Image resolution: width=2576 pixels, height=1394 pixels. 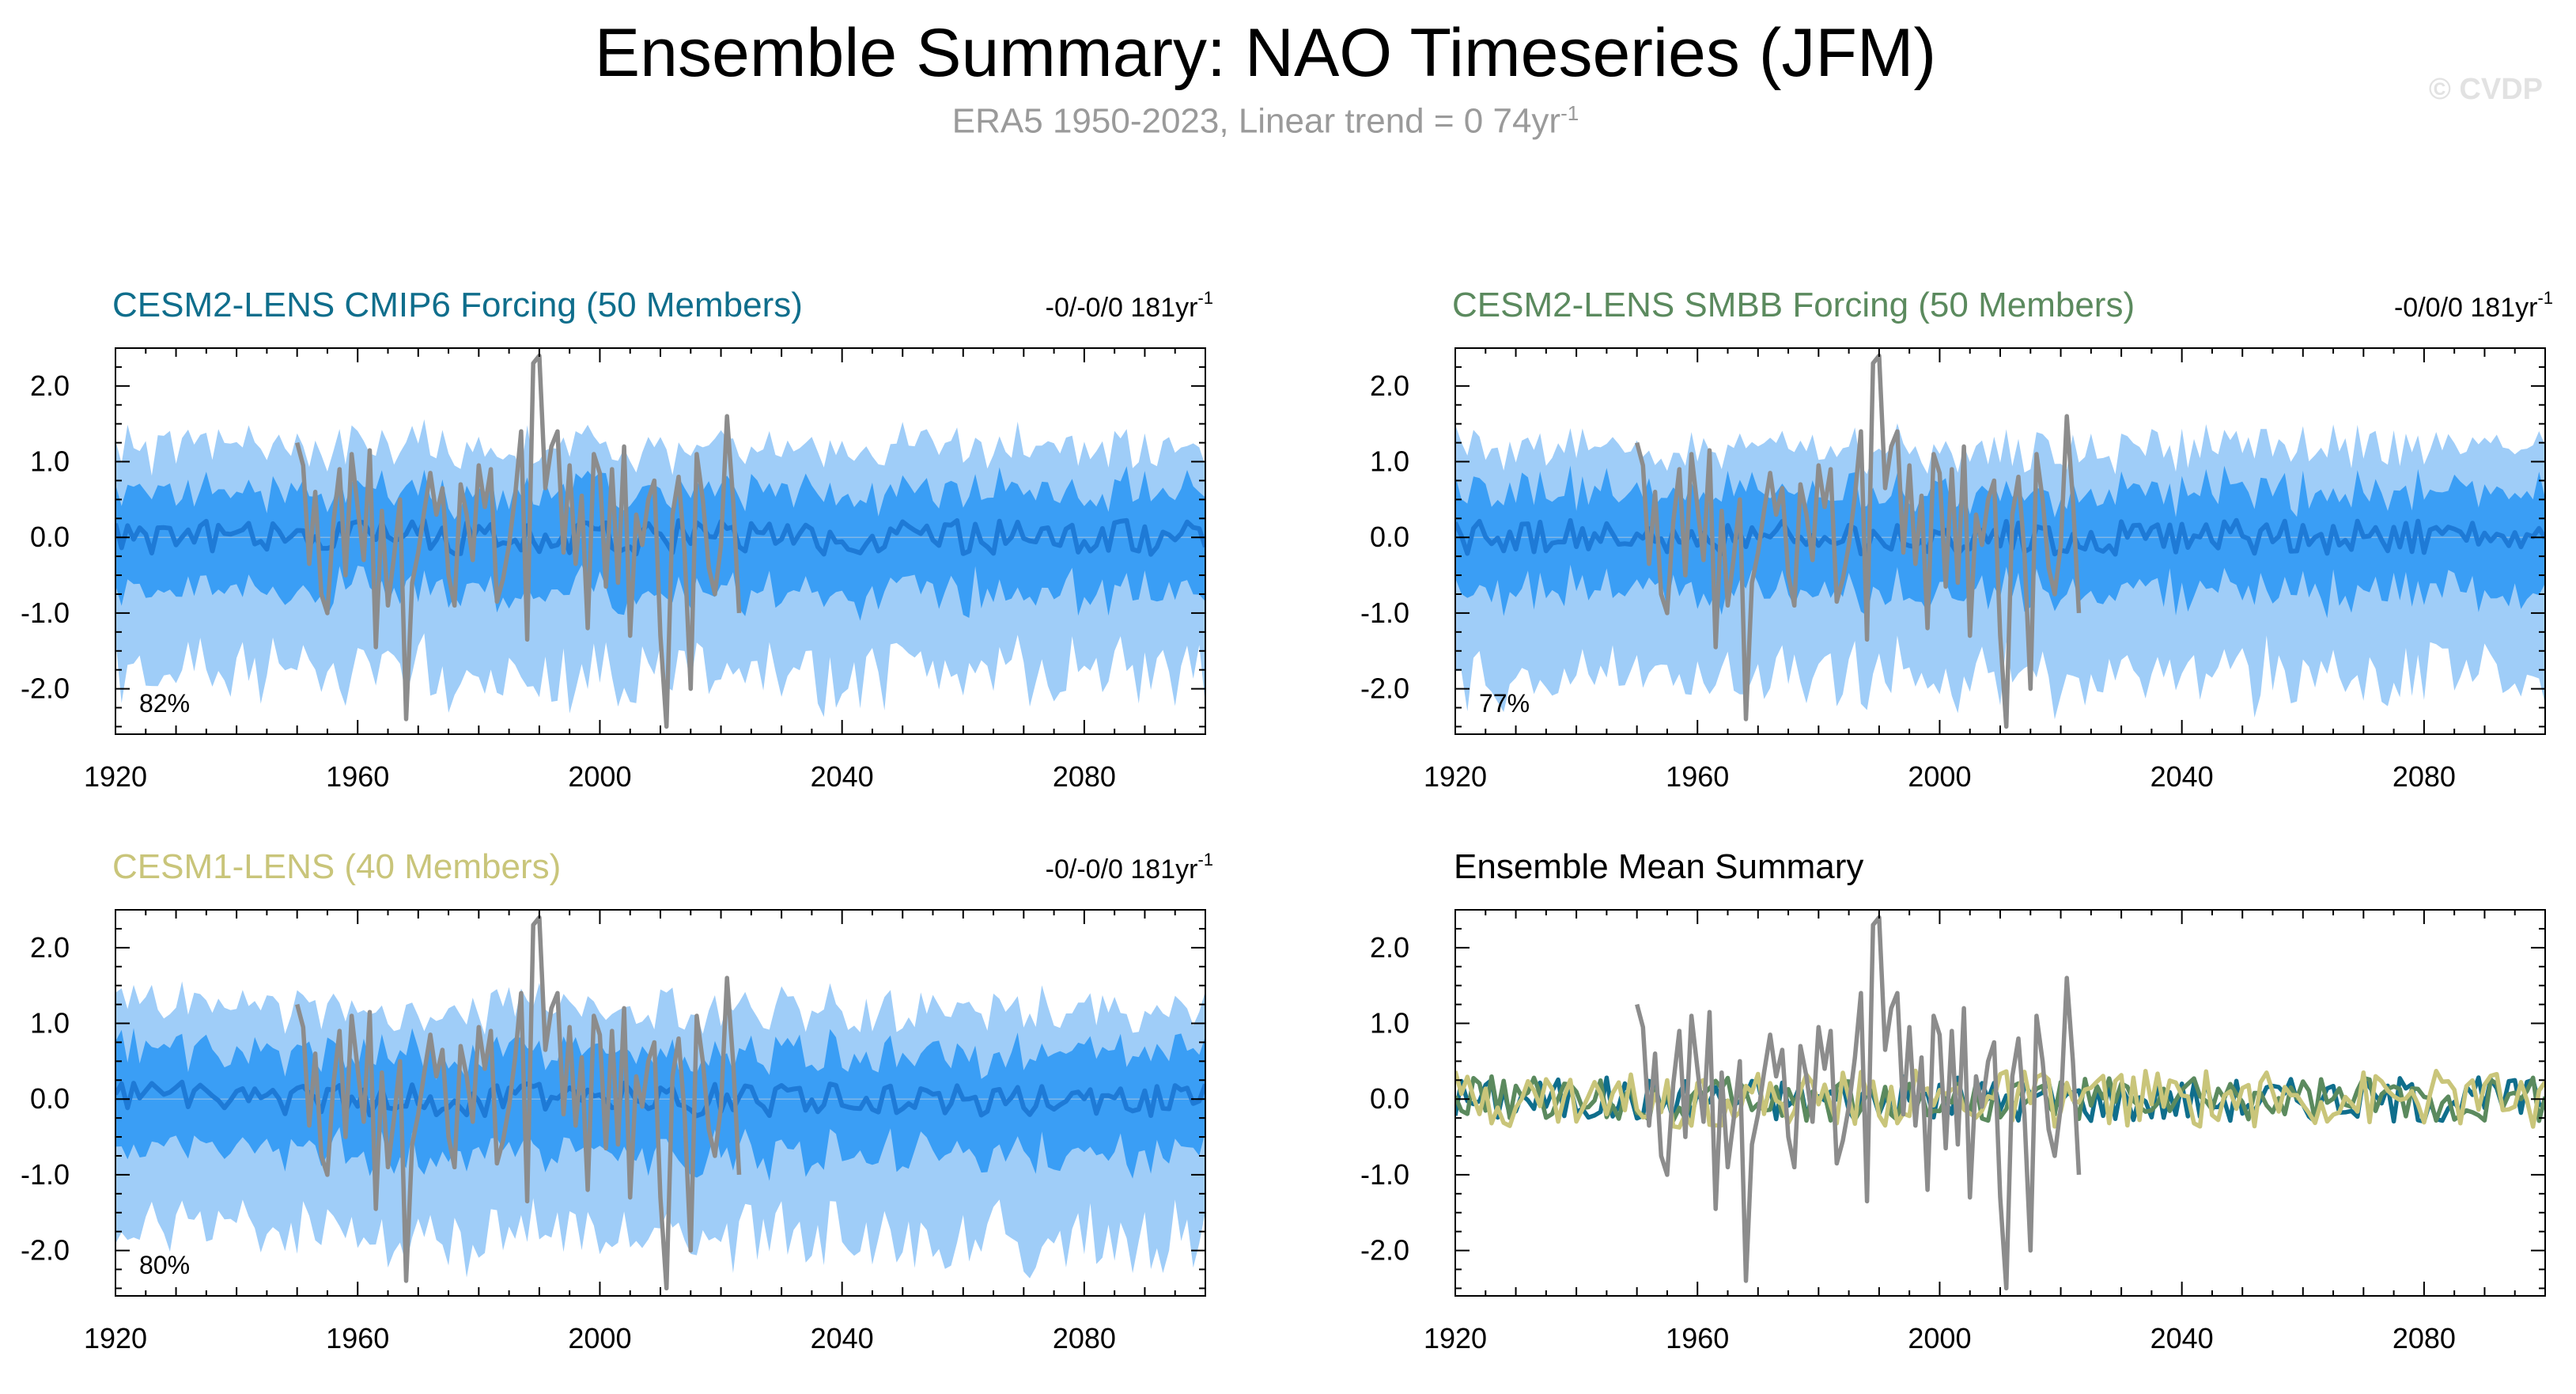 I want to click on percent-label: 80%, so click(x=165, y=1265).